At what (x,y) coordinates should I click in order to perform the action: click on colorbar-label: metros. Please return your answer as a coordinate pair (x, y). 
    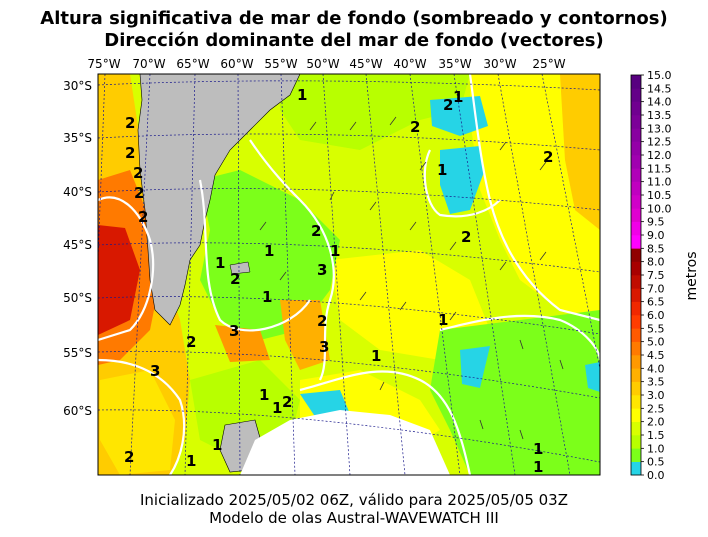
    Looking at the image, I should click on (692, 275).